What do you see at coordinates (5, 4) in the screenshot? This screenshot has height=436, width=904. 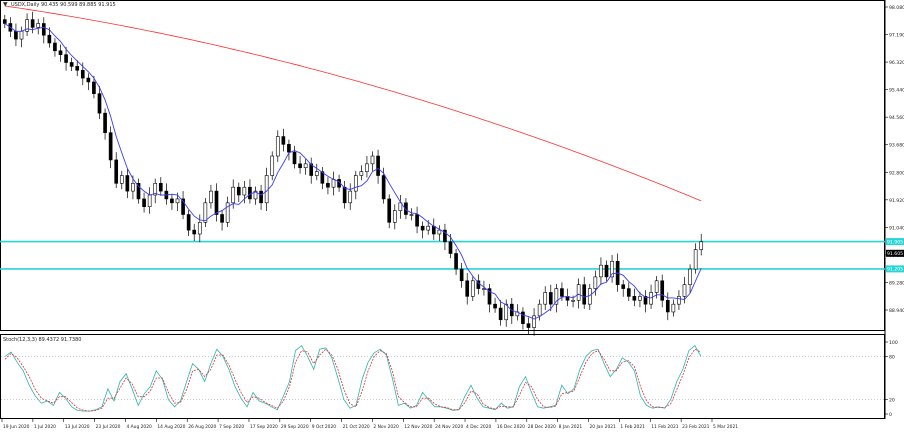 I see `chart-symbol-icon: ▼` at bounding box center [5, 4].